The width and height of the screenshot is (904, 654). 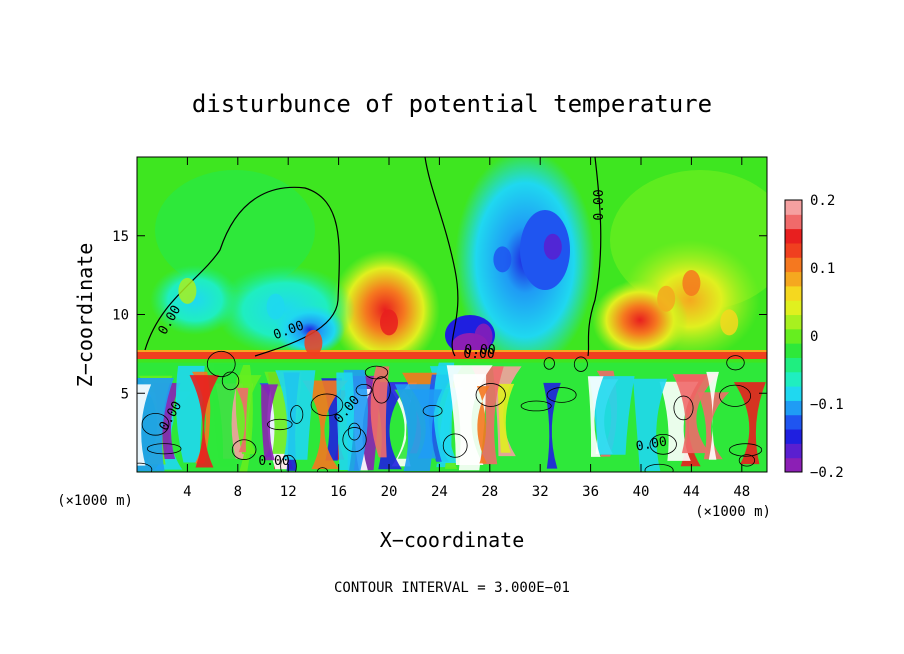 I want to click on chart-title: disturbunce of potential temperature, so click(x=452, y=104).